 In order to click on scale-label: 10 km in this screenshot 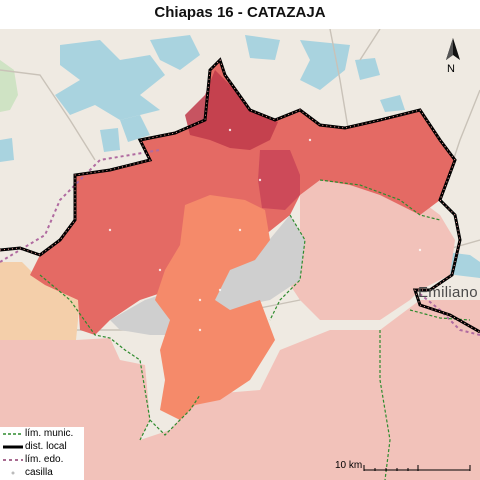, I will do `click(349, 465)`.